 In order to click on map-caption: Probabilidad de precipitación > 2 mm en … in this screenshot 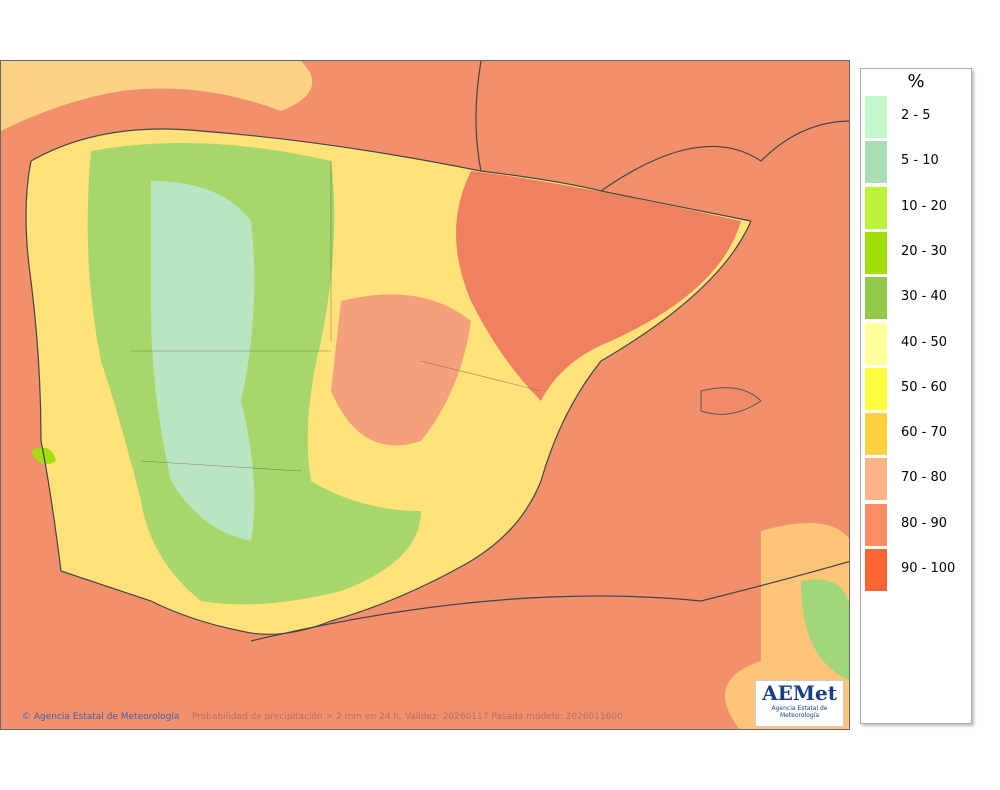, I will do `click(407, 717)`.